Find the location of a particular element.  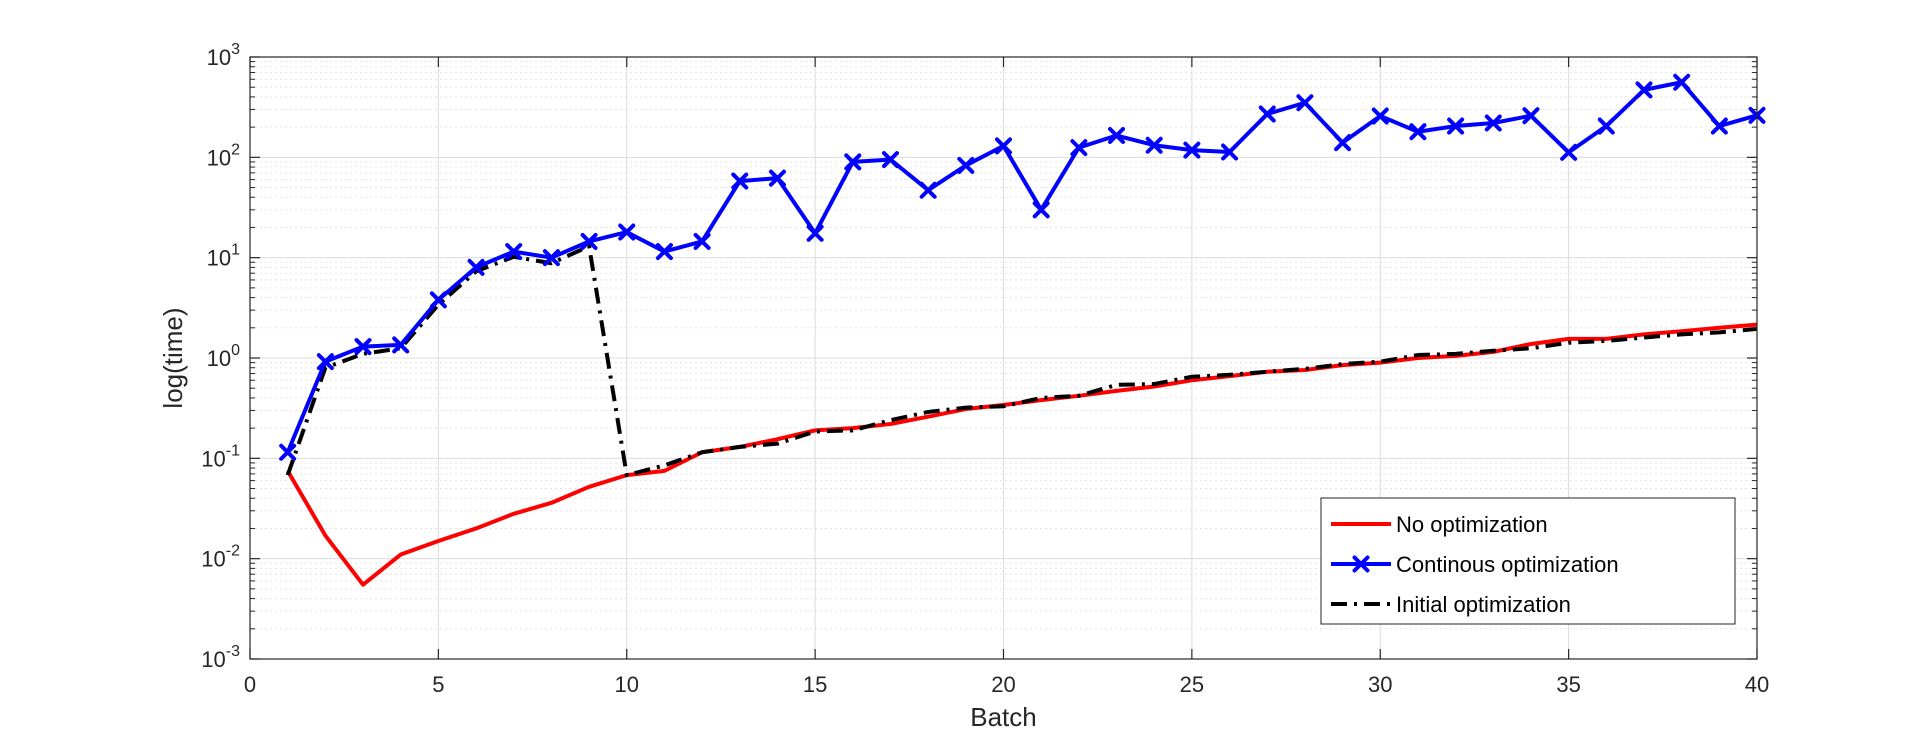

y-tick-label: 10⁻² is located at coordinates (220, 557).